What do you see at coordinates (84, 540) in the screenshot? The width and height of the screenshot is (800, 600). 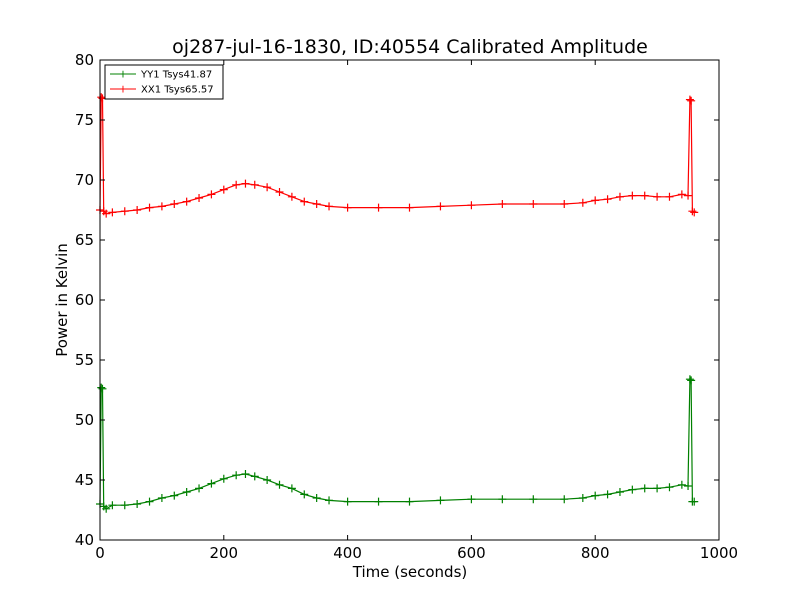 I see `y-tick-label: 40` at bounding box center [84, 540].